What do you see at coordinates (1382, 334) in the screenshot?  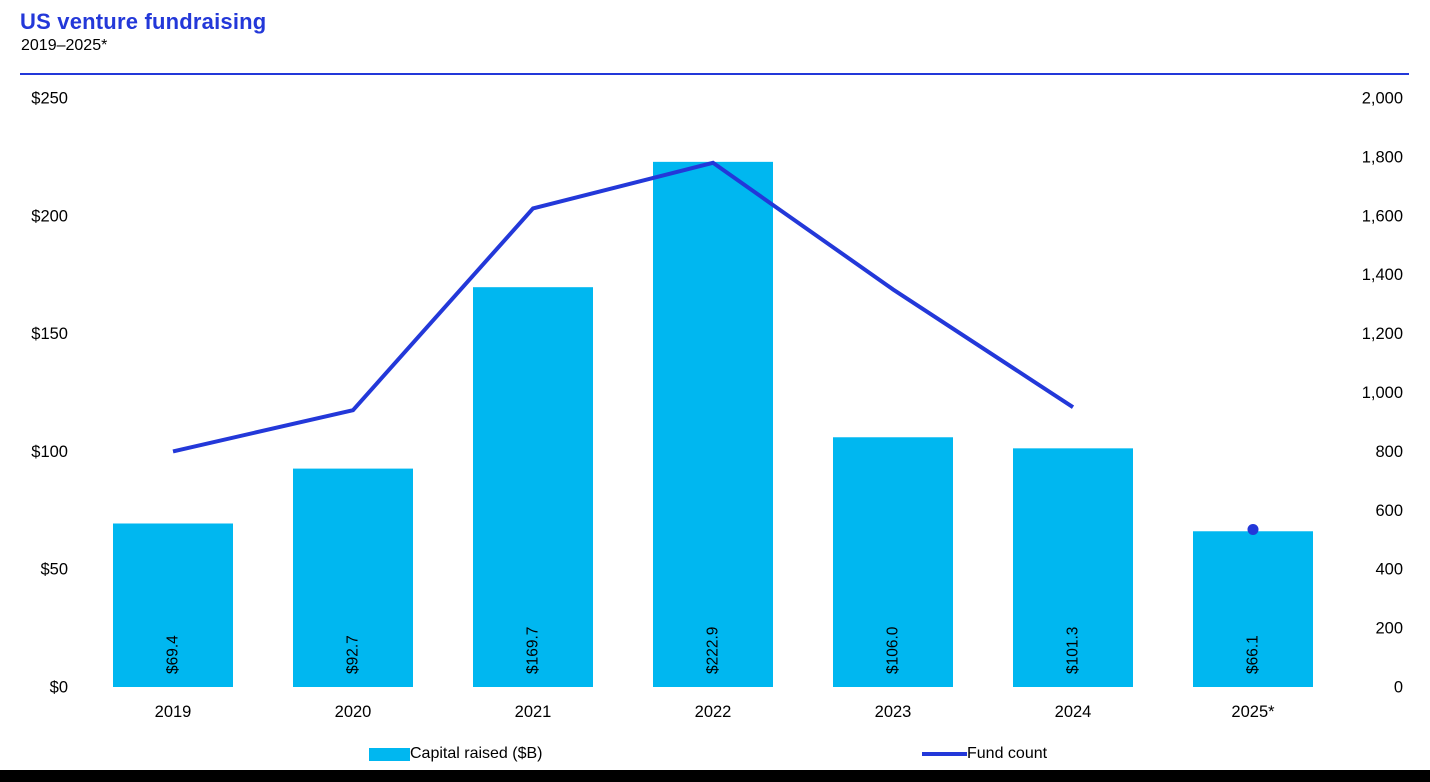 I see `right-axis-tick: 1,200` at bounding box center [1382, 334].